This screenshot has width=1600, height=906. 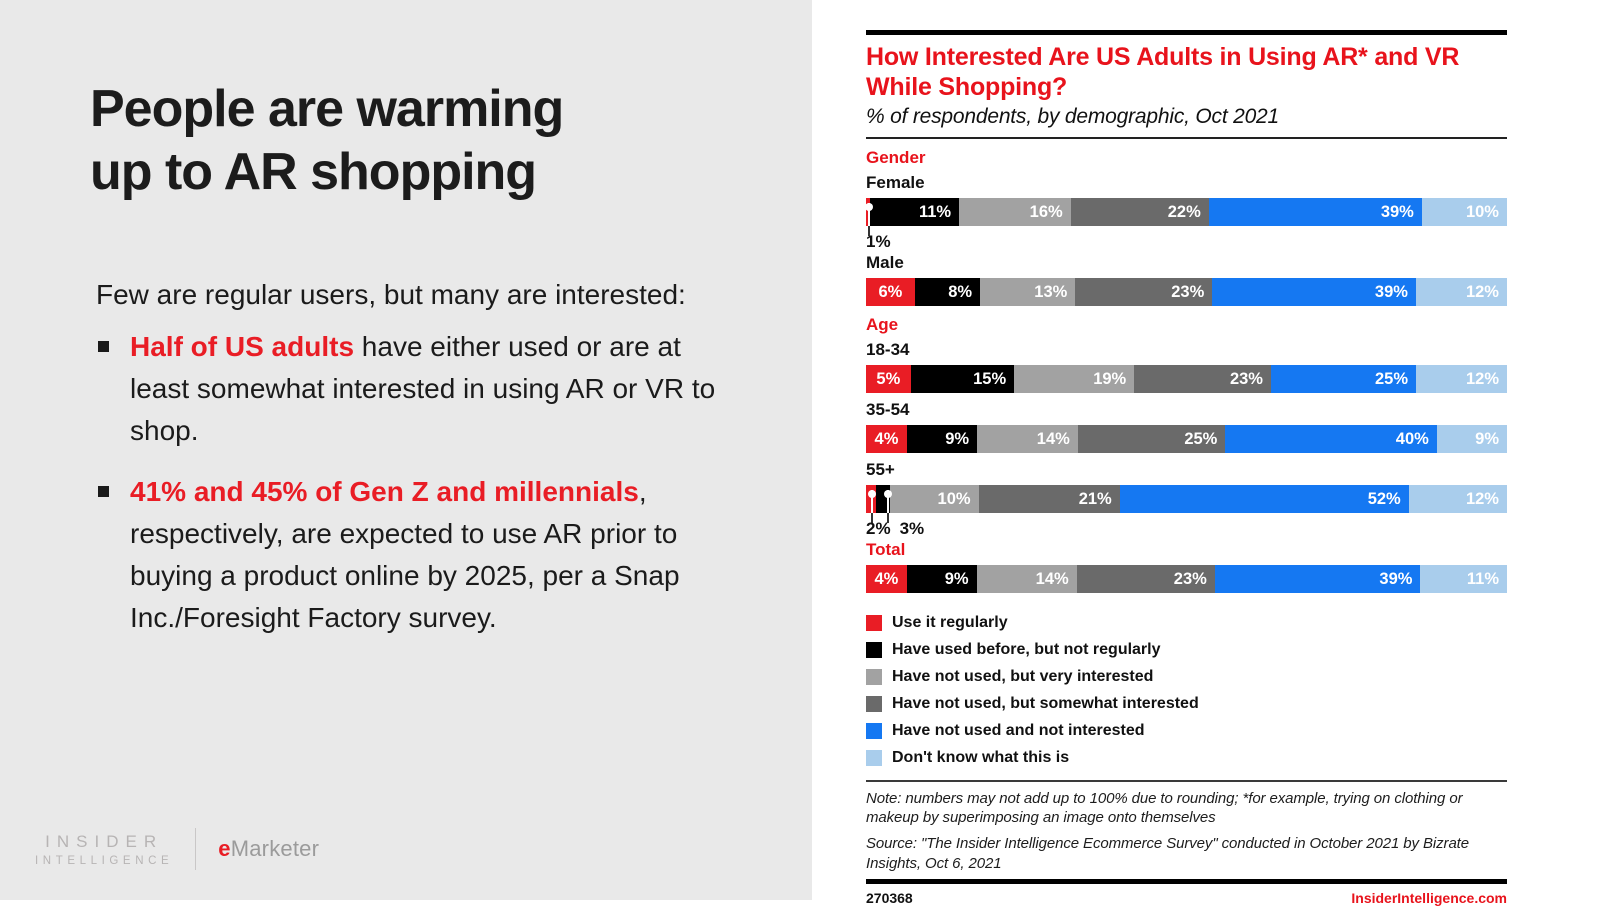 What do you see at coordinates (962, 379) in the screenshot?
I see `bar-segment: 15%` at bounding box center [962, 379].